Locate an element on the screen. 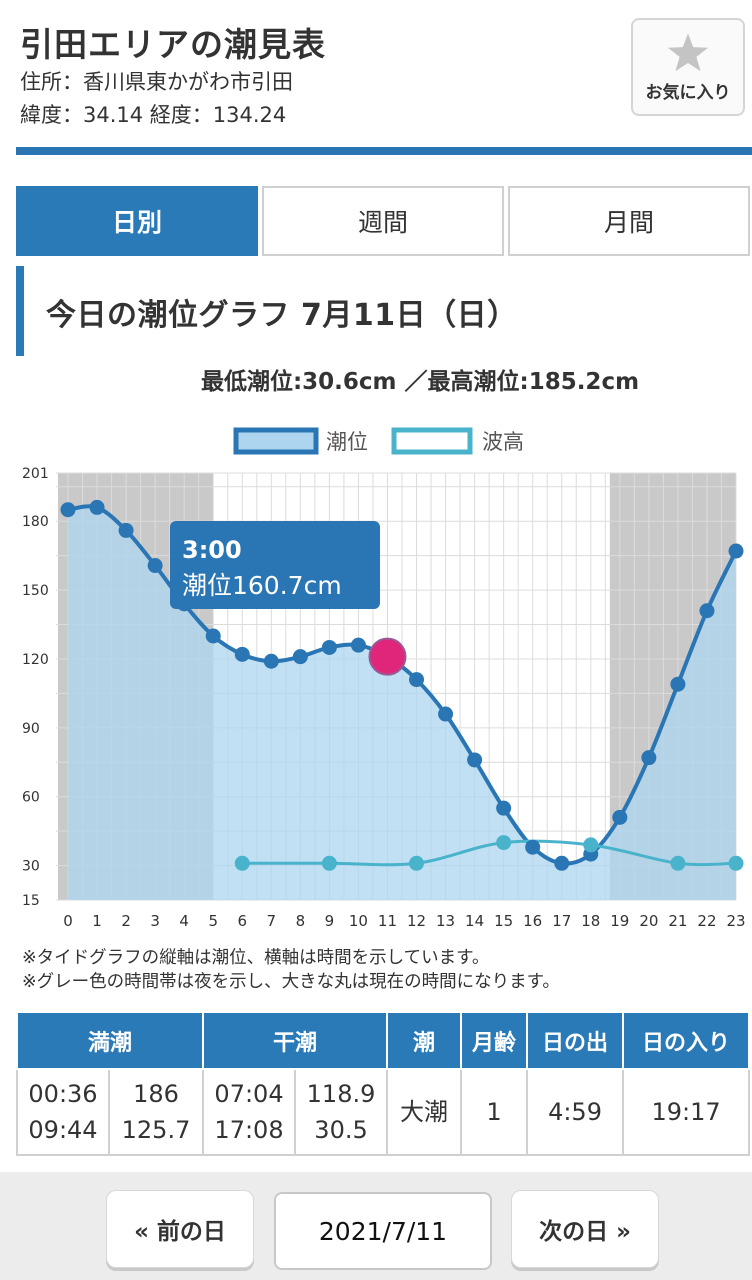  header-divider is located at coordinates (384, 151).